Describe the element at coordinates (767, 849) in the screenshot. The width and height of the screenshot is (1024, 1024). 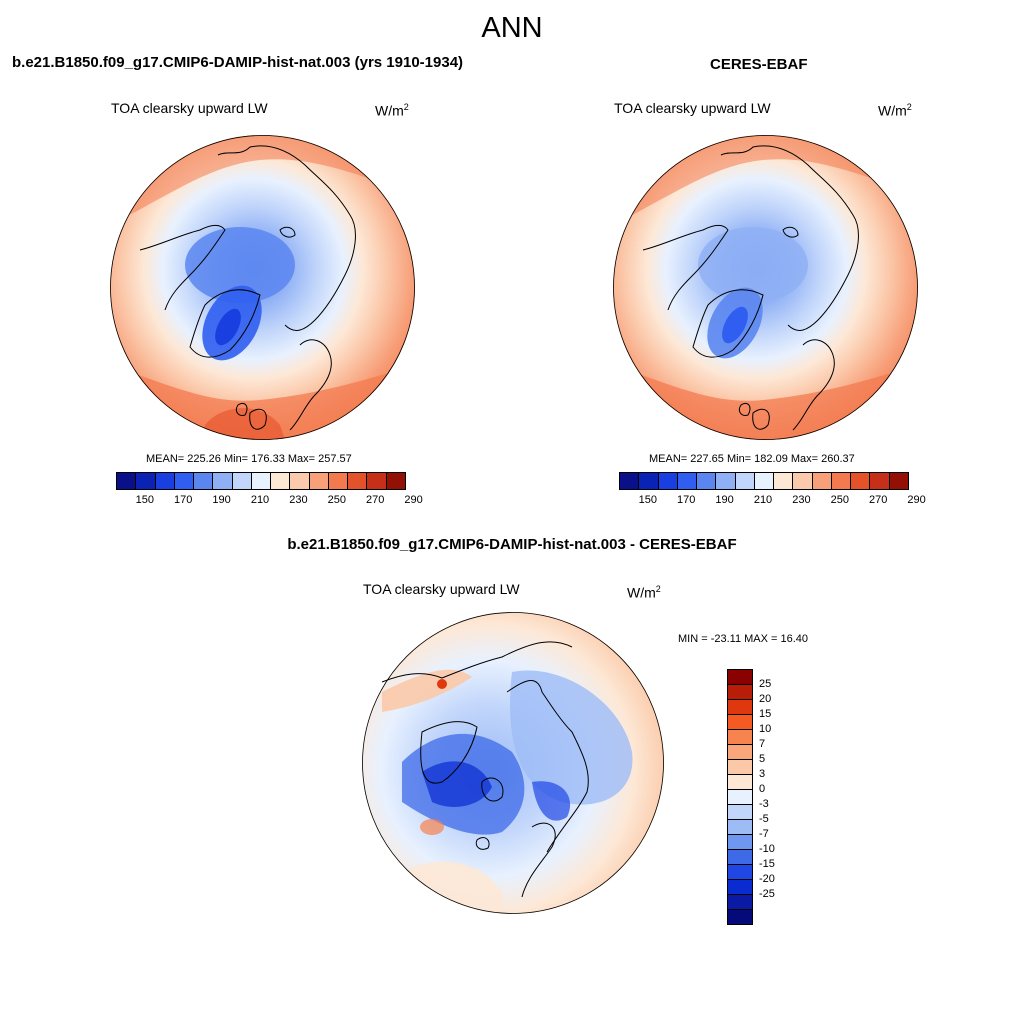
I see `diff-colorbar-tick-label: -10` at that location.